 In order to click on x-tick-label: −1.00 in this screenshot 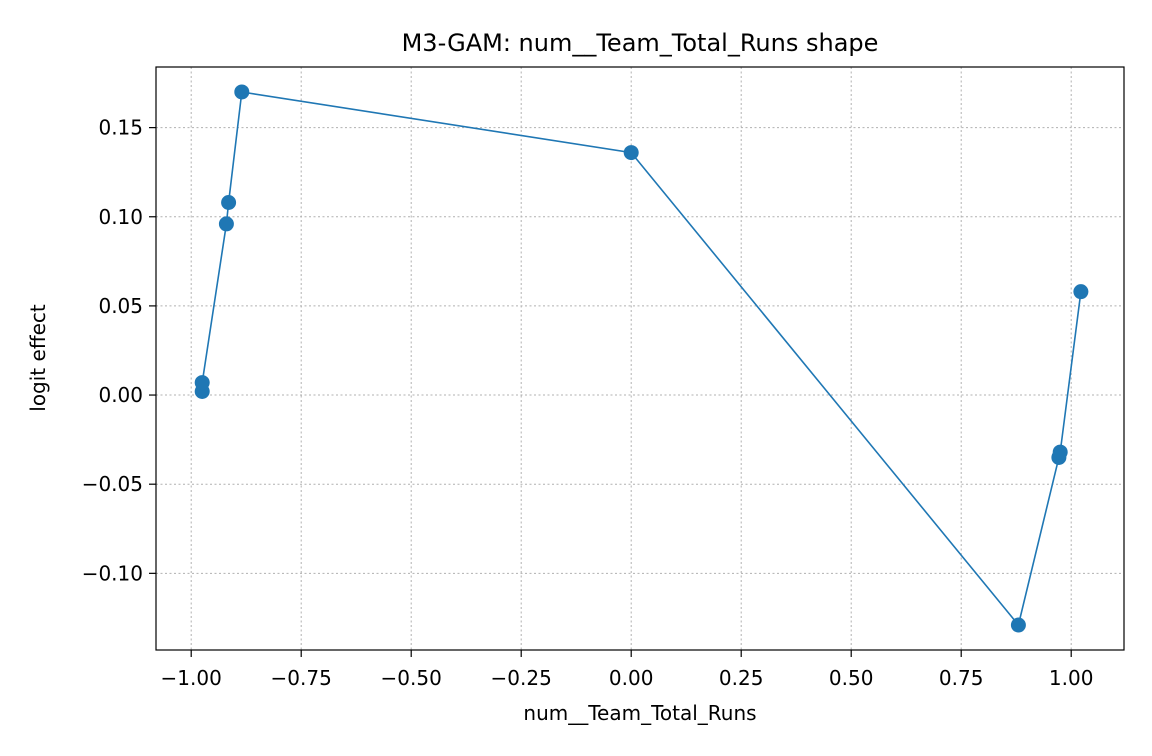, I will do `click(191, 678)`.